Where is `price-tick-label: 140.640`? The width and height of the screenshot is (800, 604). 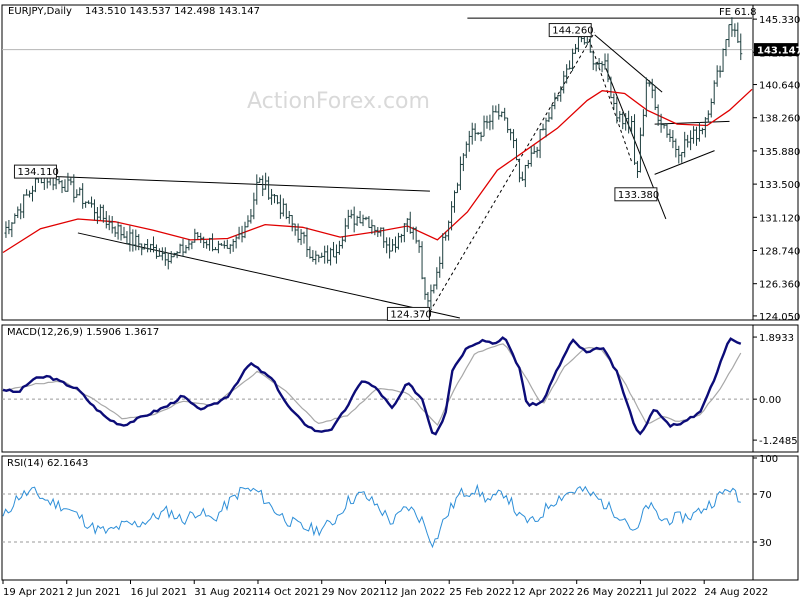
price-tick-label: 140.640 is located at coordinates (779, 86).